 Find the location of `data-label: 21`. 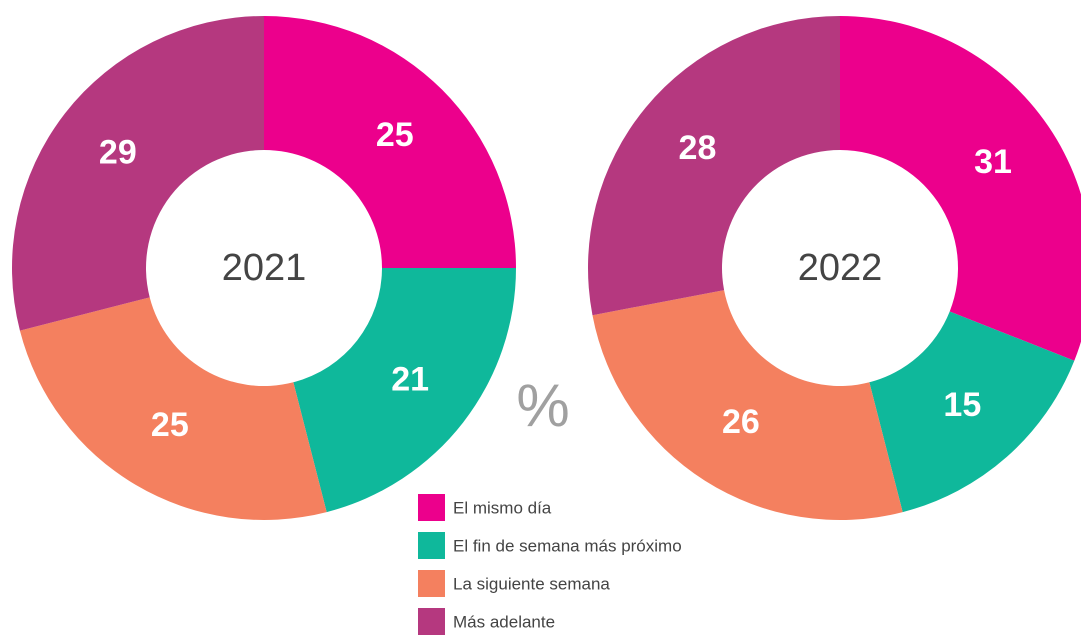

data-label: 21 is located at coordinates (410, 379).